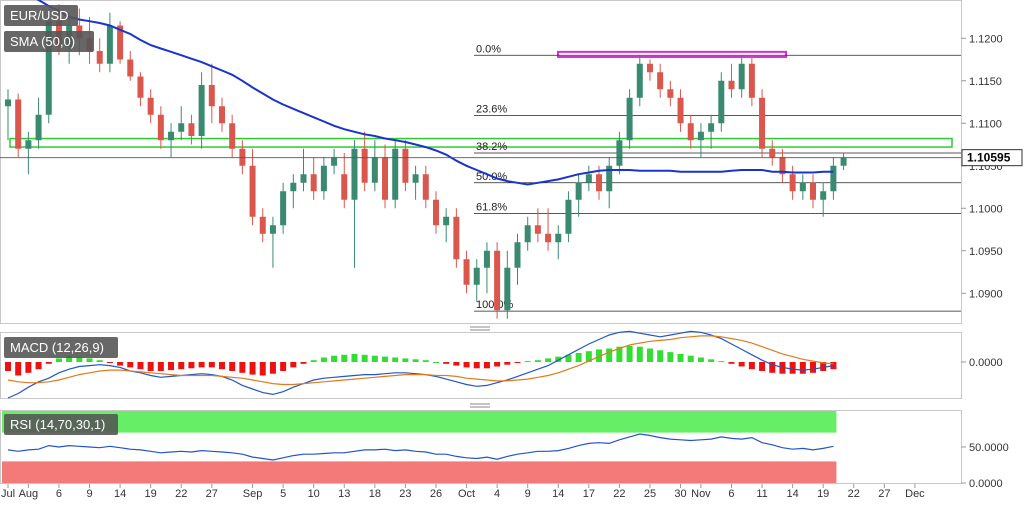 This screenshot has height=510, width=1032. Describe the element at coordinates (497, 494) in the screenshot. I see `x-tick-label: 4` at that location.